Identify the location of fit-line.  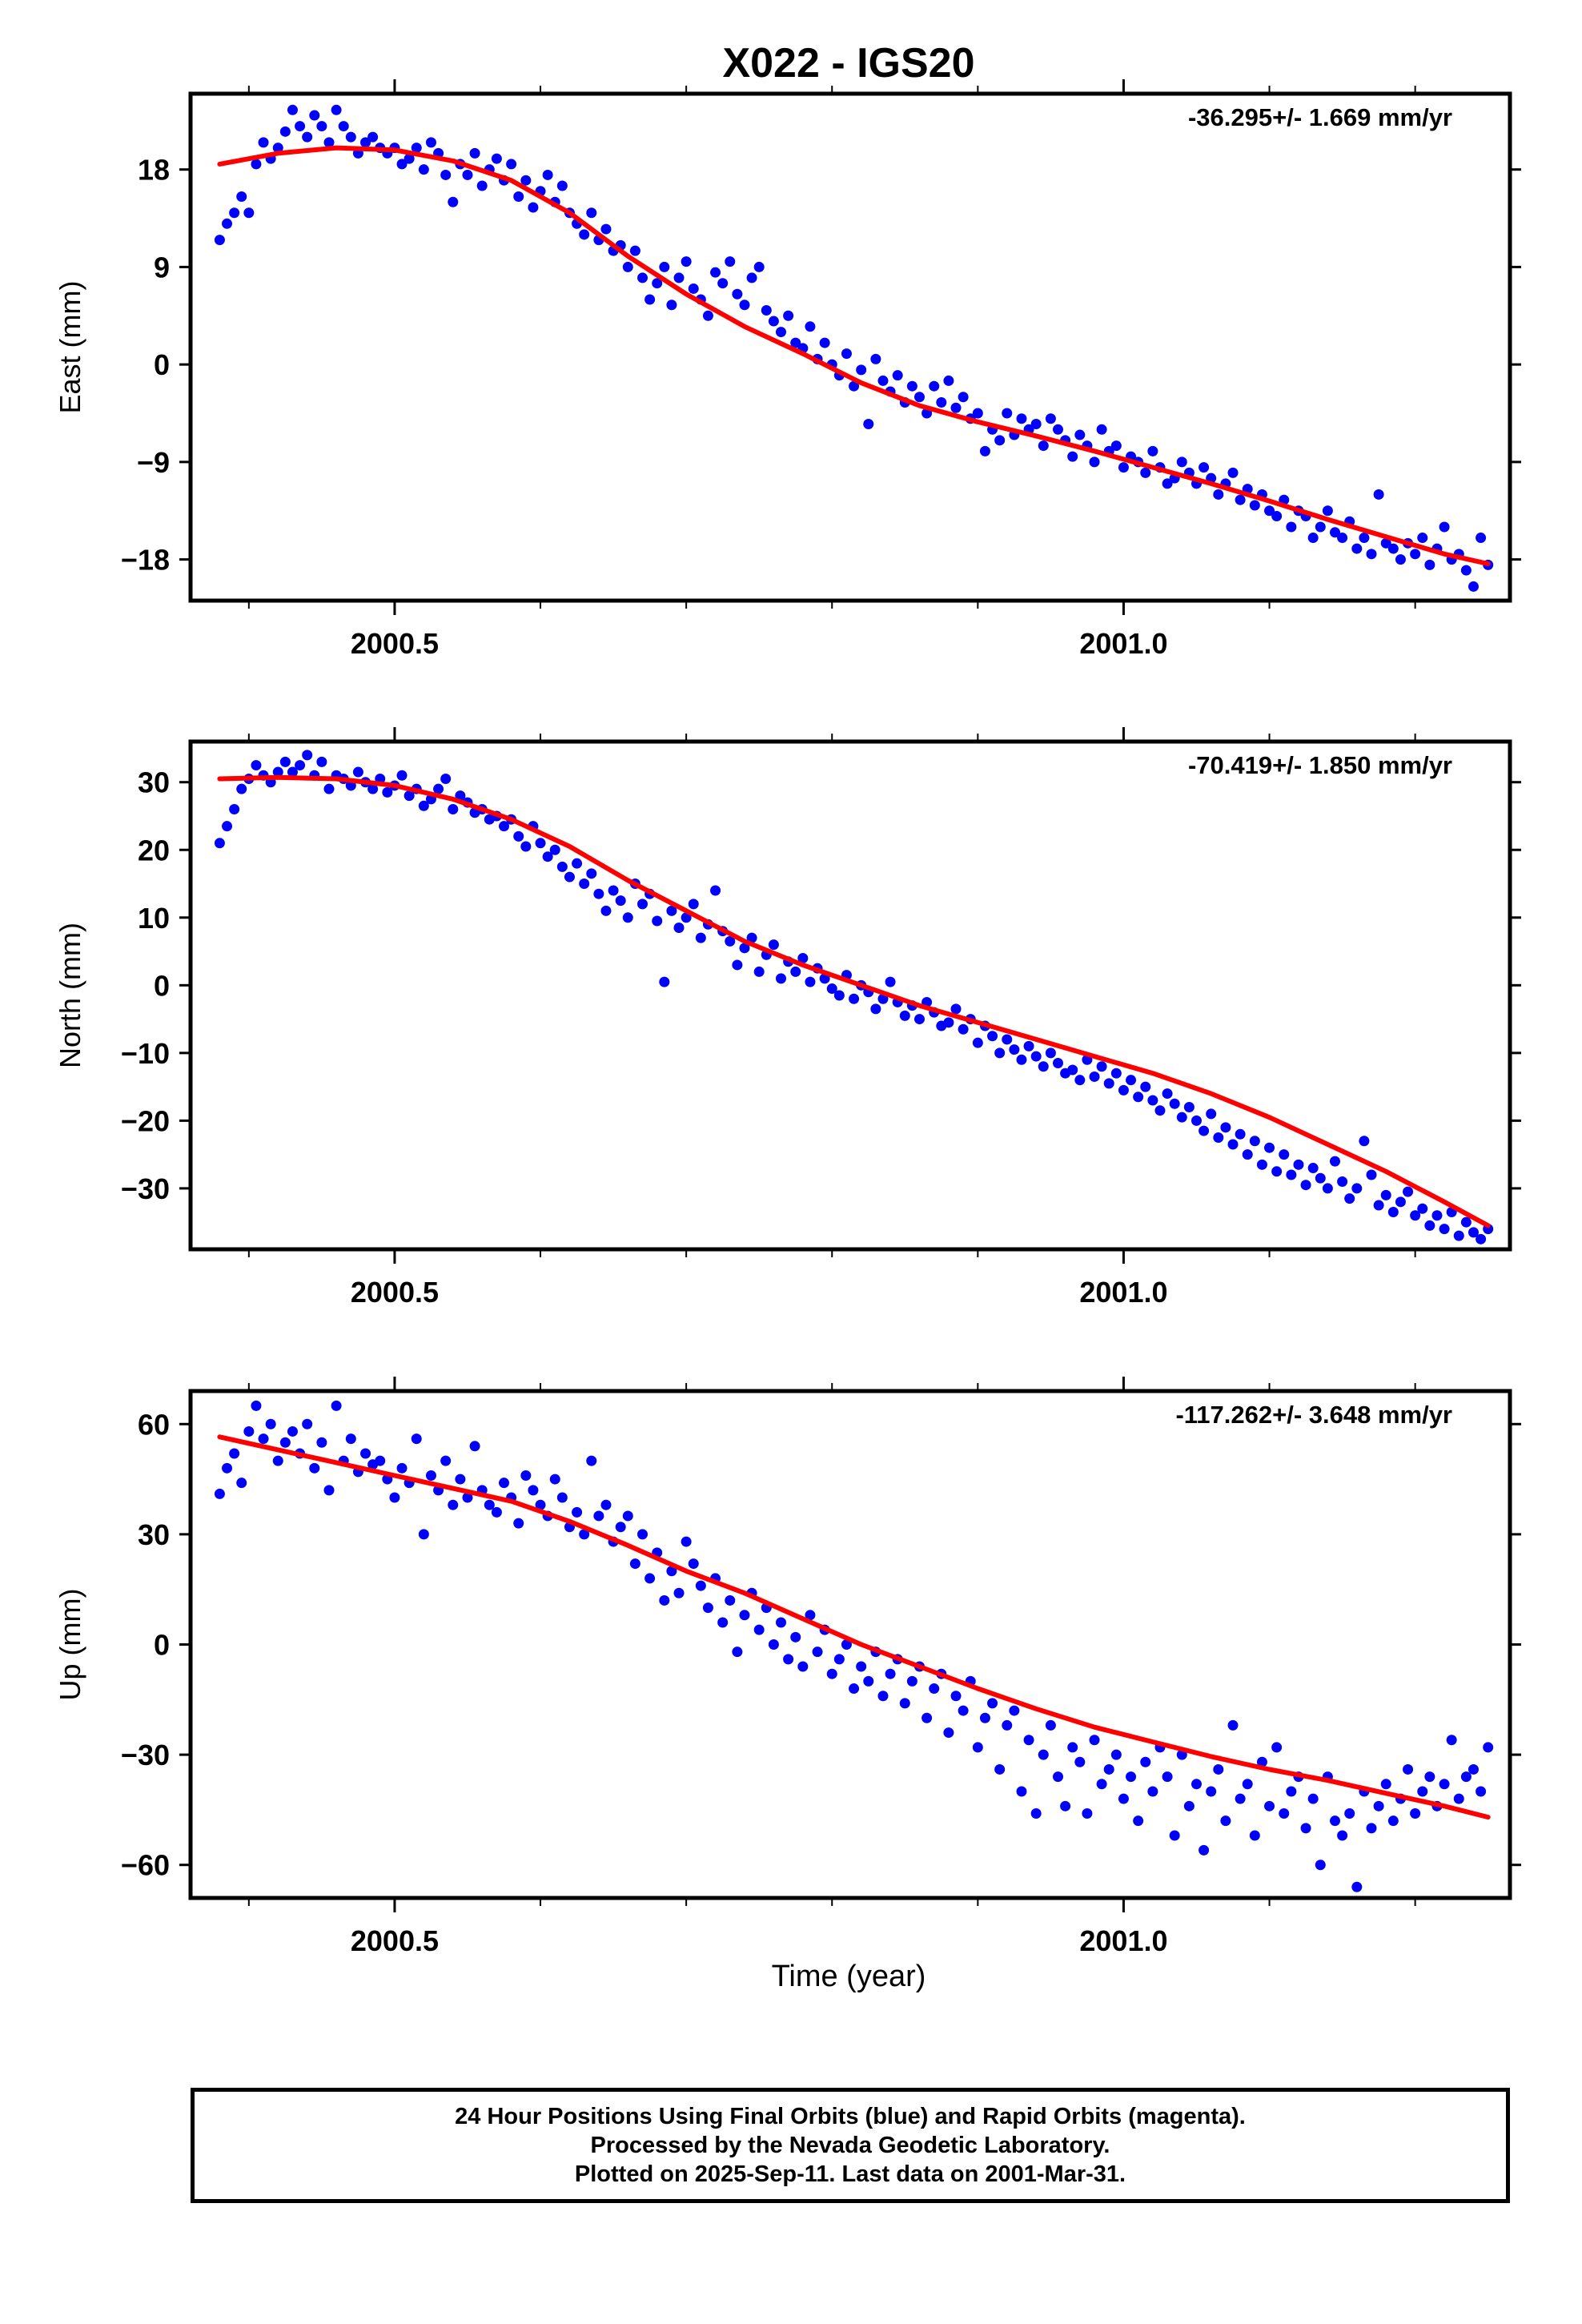
(854, 356).